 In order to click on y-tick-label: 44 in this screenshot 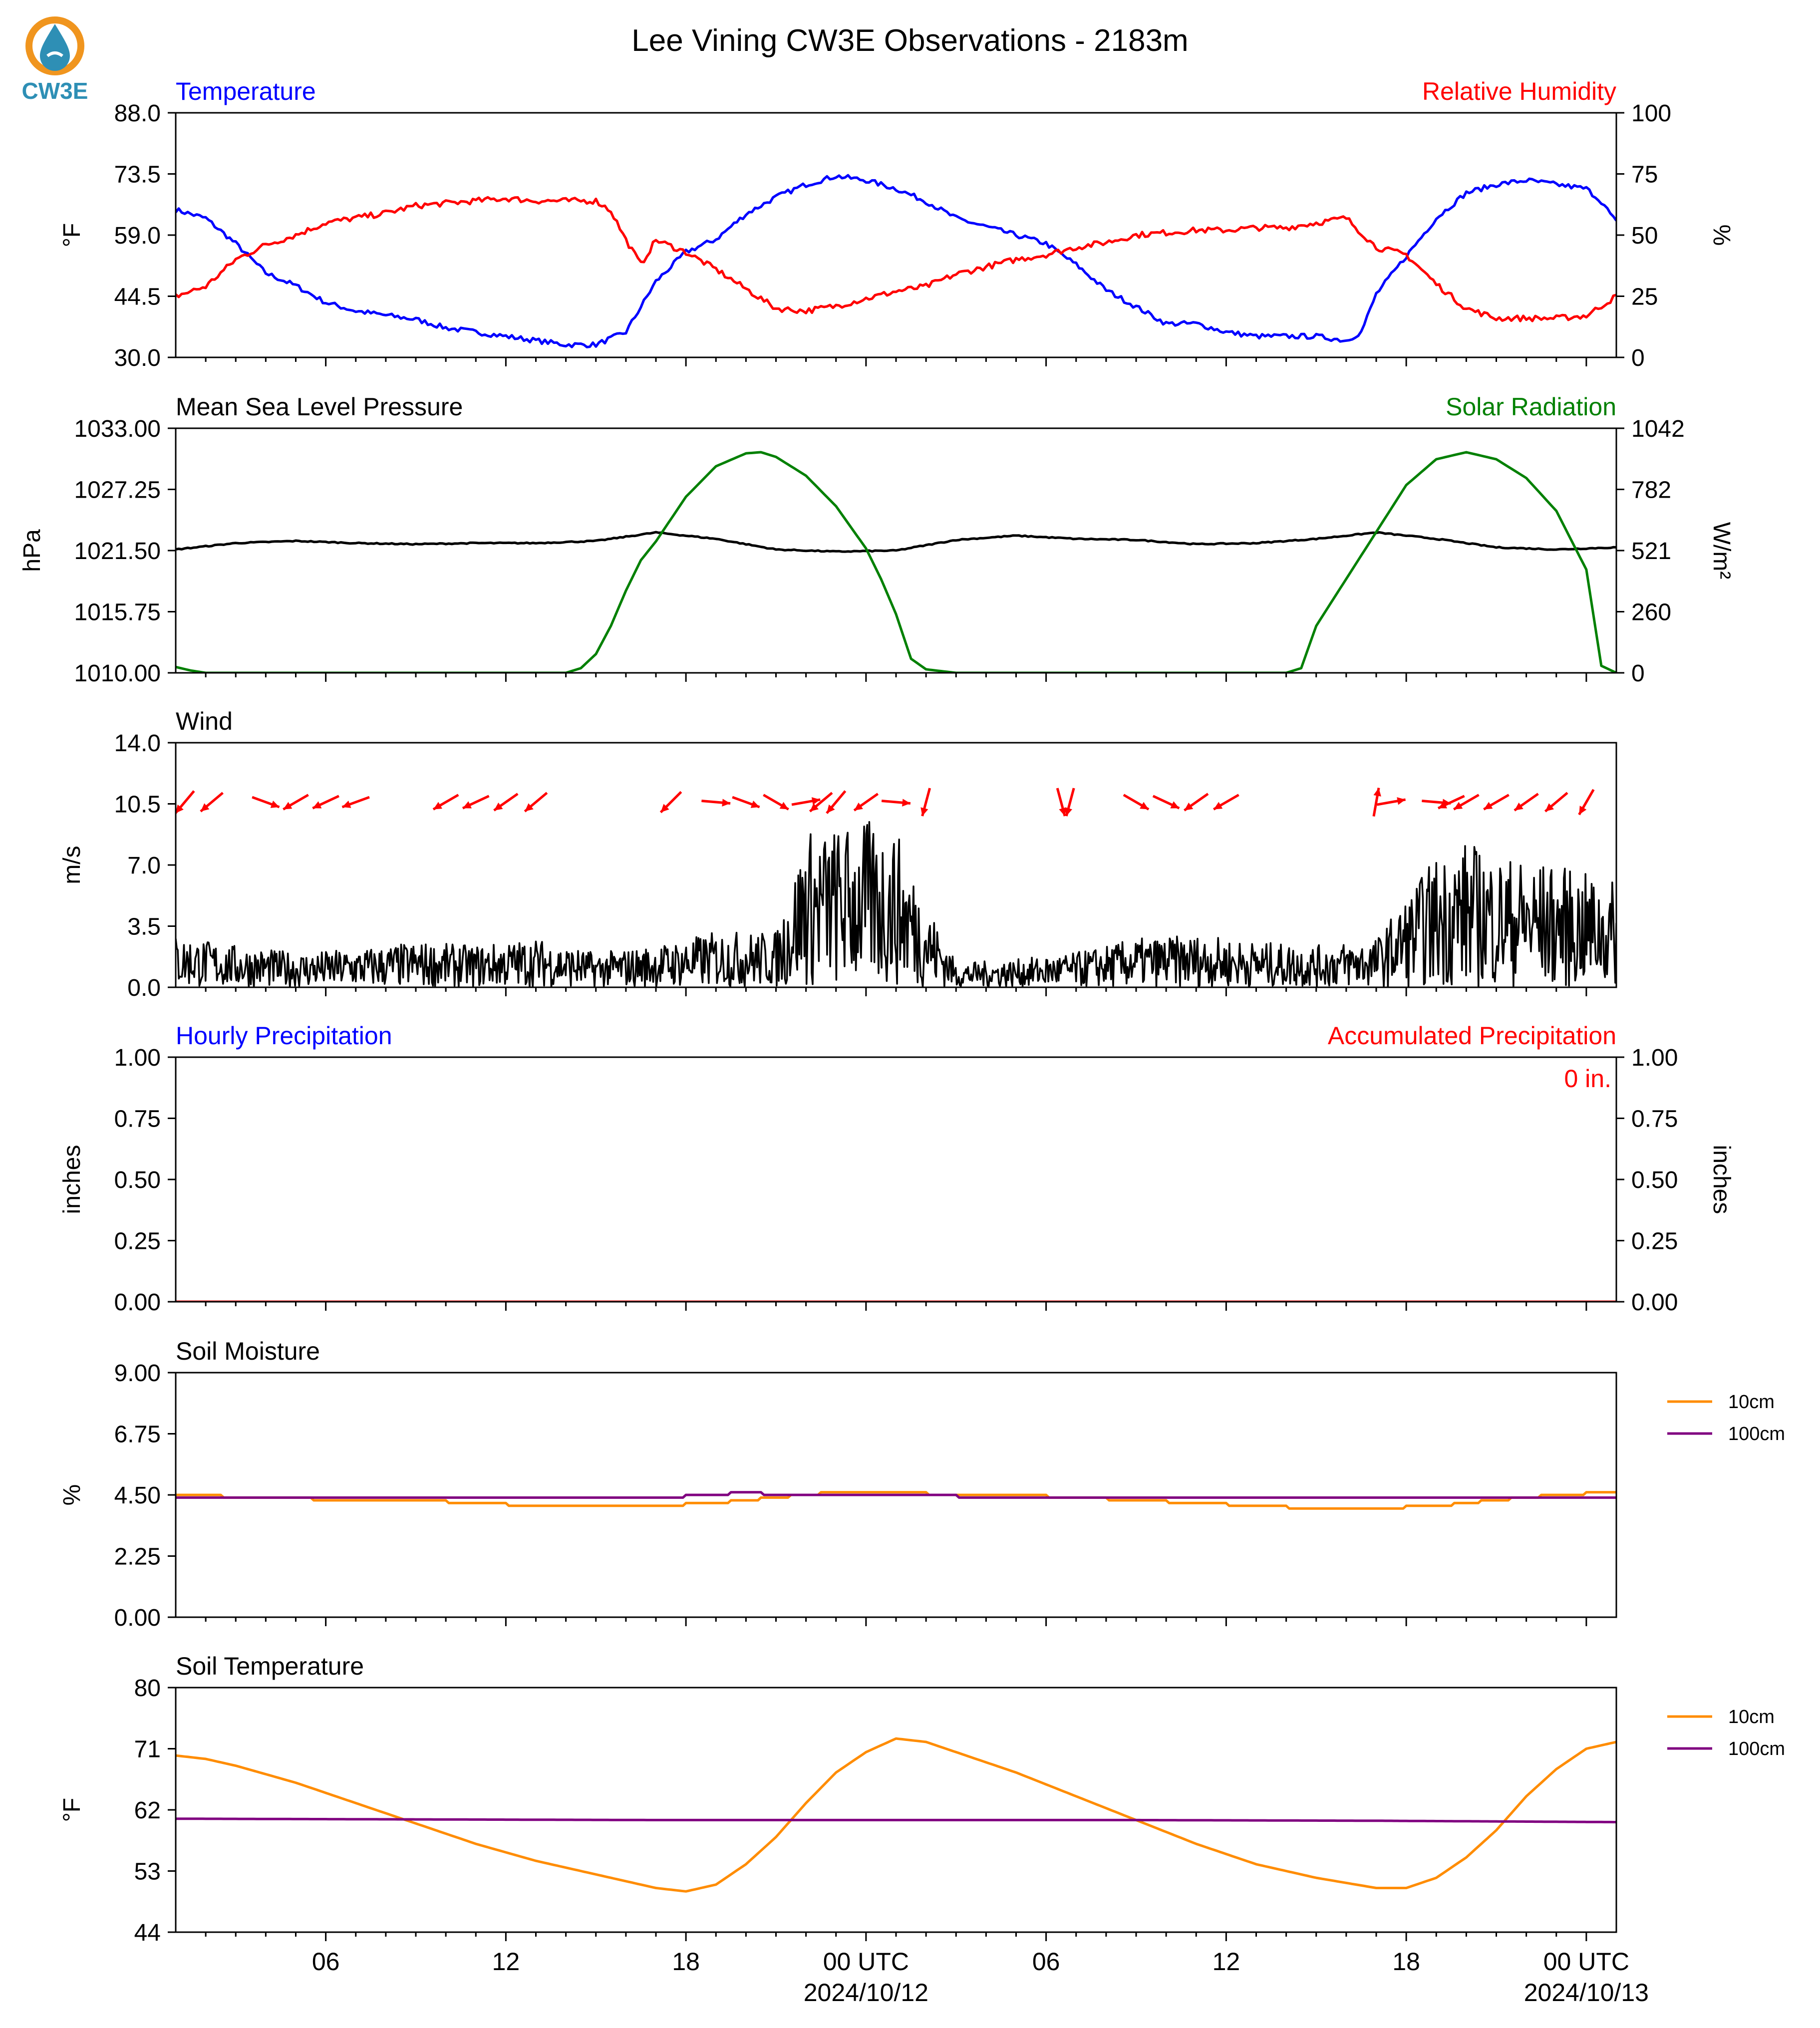, I will do `click(147, 1933)`.